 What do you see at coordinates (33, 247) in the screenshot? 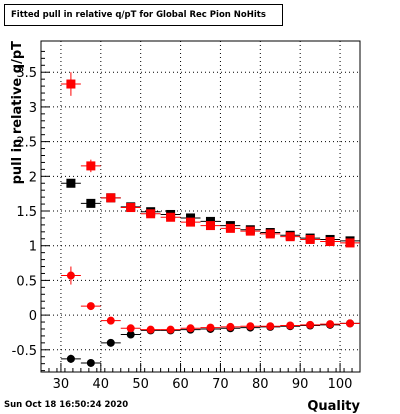
I see `y-tick-label: 1` at bounding box center [33, 247].